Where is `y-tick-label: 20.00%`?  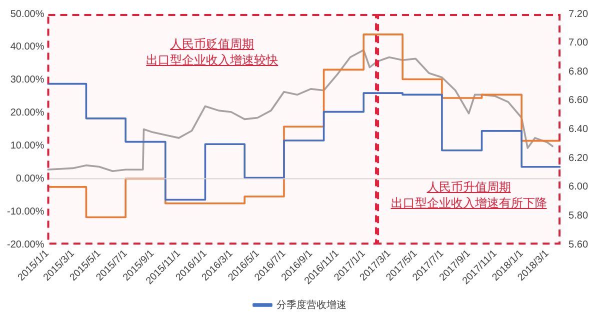 y-tick-label: 20.00% is located at coordinates (27, 113).